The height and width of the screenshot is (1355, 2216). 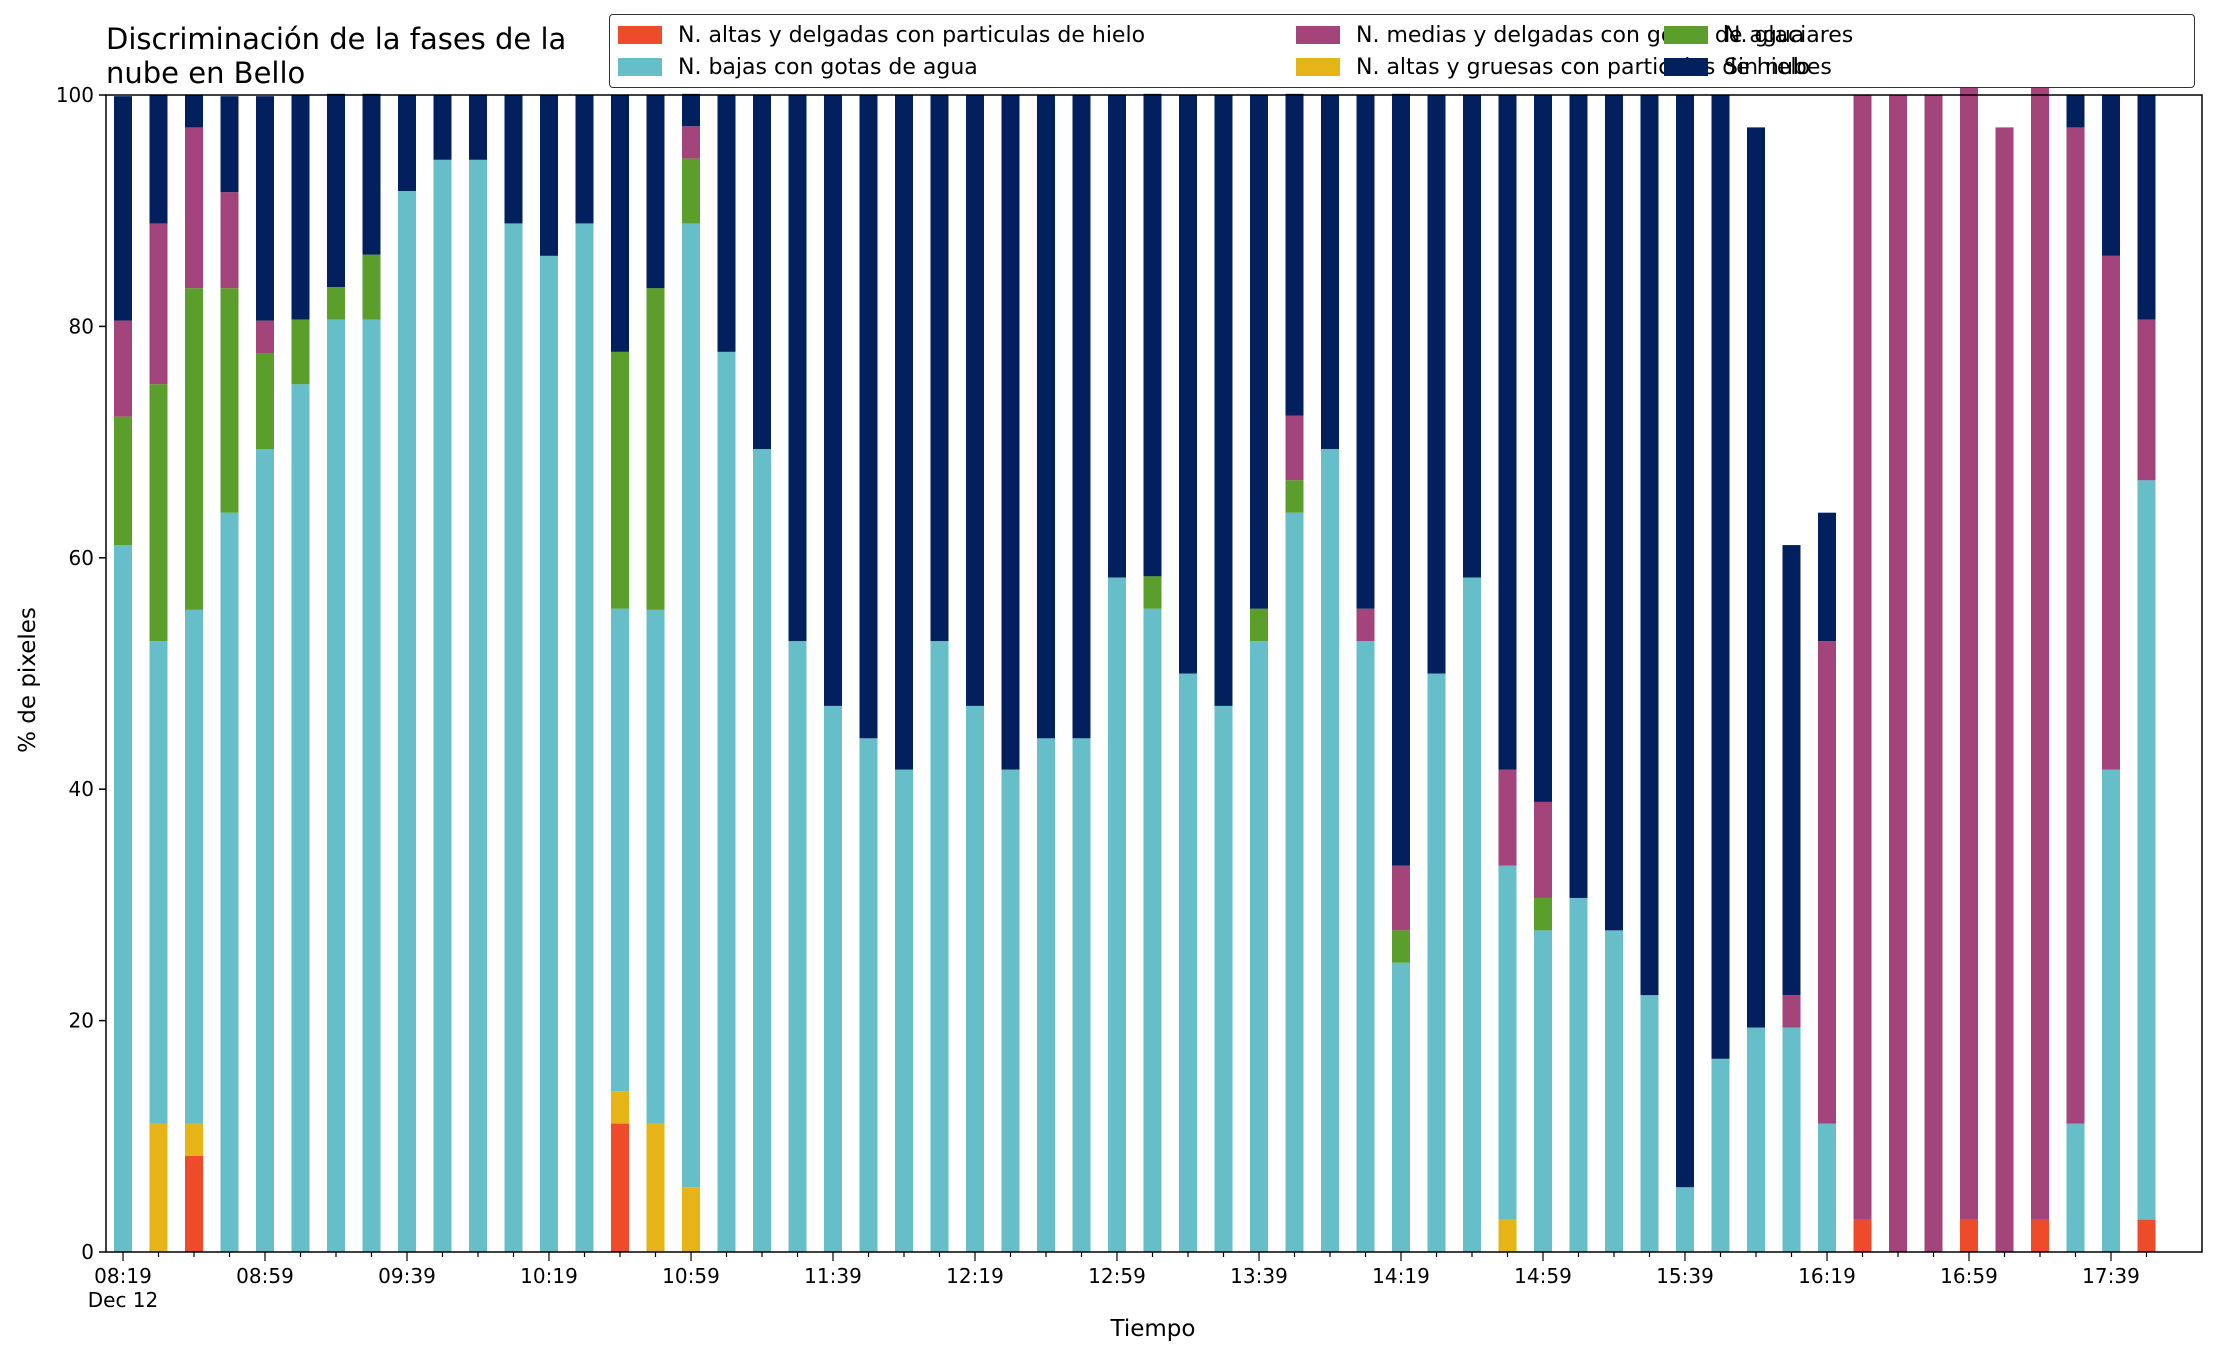 I want to click on bar-segment-10:09-series-2, so click(x=513, y=737).